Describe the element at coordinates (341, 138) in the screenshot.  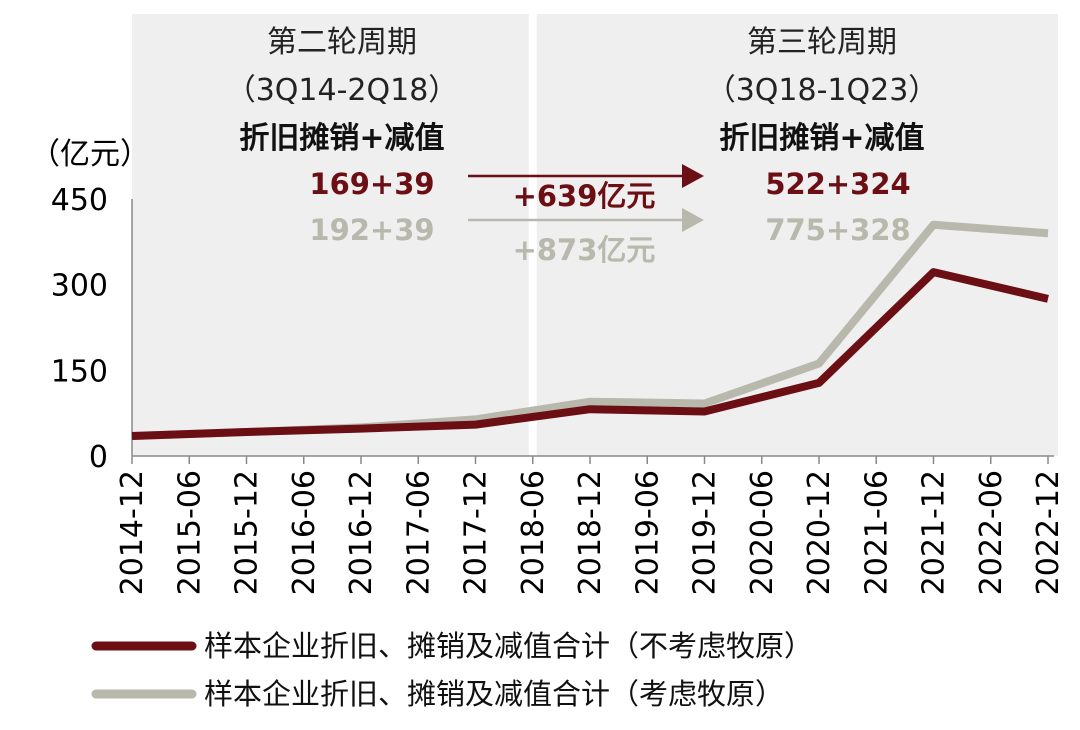
I see `period-2-subtitle: 折旧摊销+减值` at that location.